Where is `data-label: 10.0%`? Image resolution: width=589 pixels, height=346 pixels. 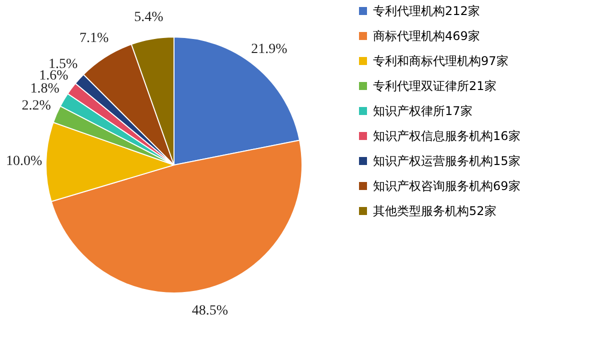 data-label: 10.0% is located at coordinates (24, 162).